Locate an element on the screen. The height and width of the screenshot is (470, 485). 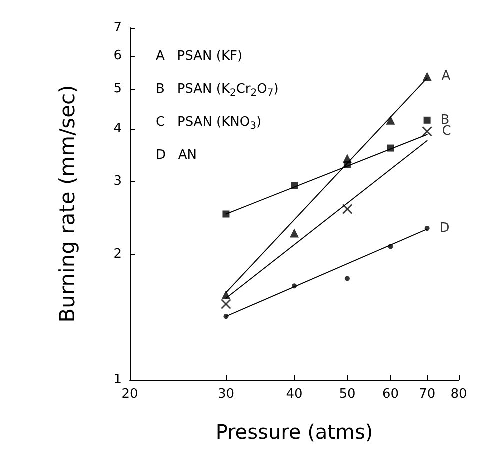
x-tick-label: 70 is located at coordinates (427, 394).